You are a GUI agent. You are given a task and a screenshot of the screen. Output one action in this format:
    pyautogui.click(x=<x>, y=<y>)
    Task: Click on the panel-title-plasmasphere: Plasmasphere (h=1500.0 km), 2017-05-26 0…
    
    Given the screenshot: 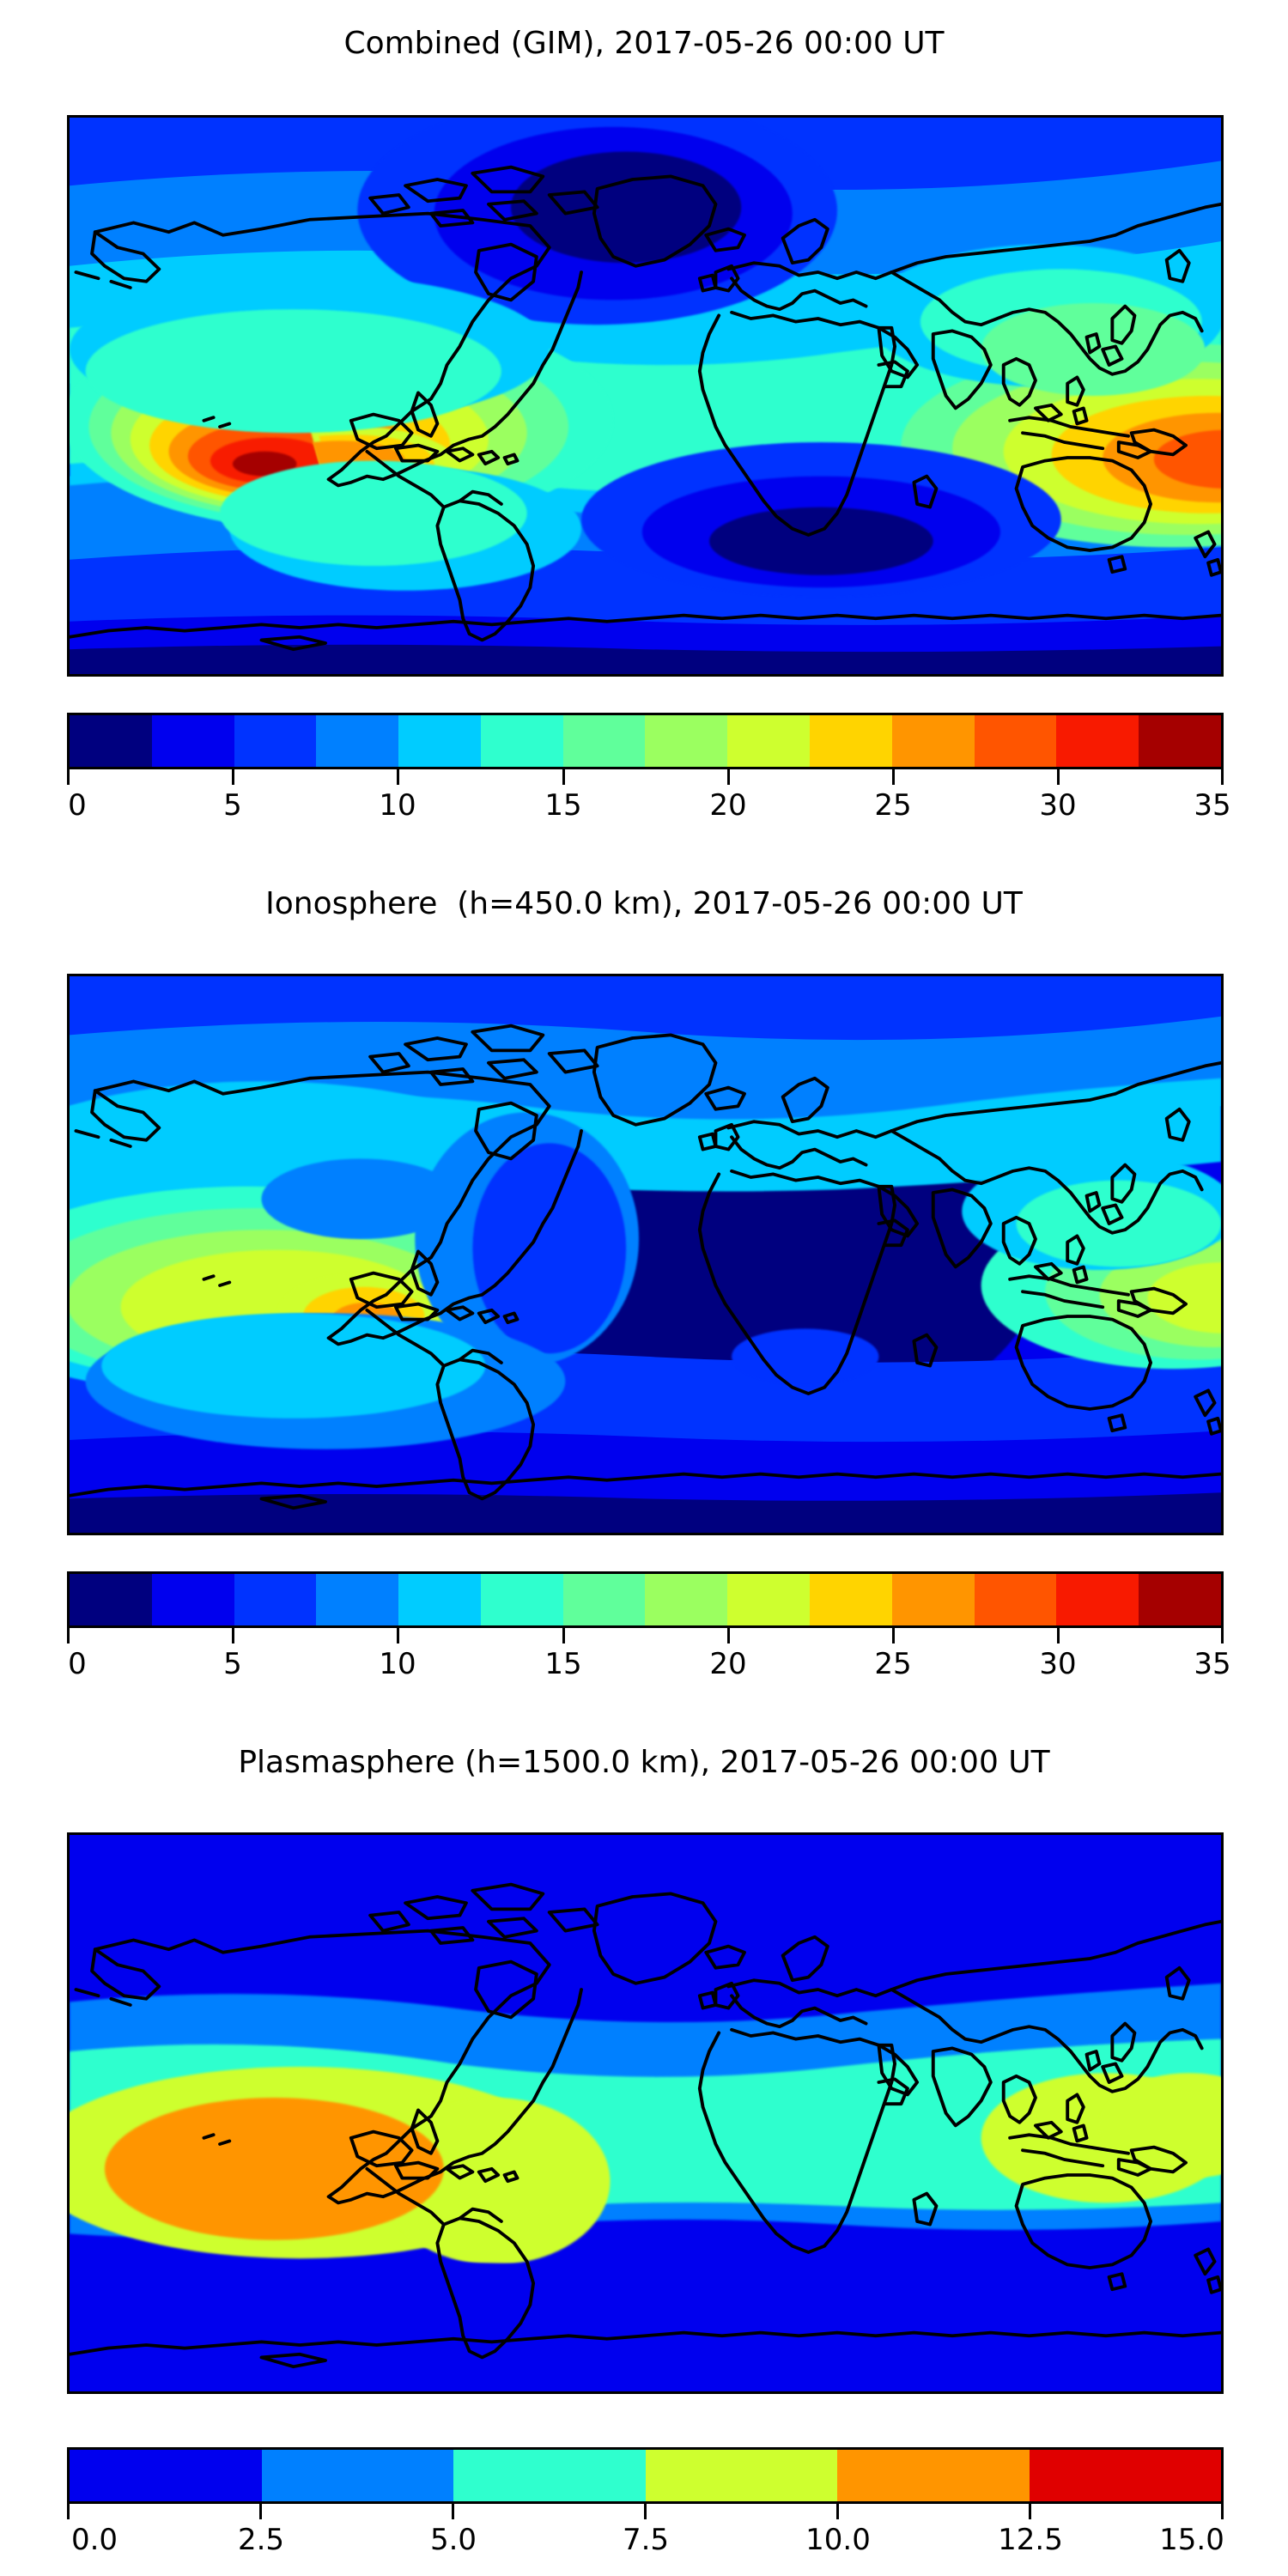 What is the action you would take?
    pyautogui.click(x=644, y=1762)
    